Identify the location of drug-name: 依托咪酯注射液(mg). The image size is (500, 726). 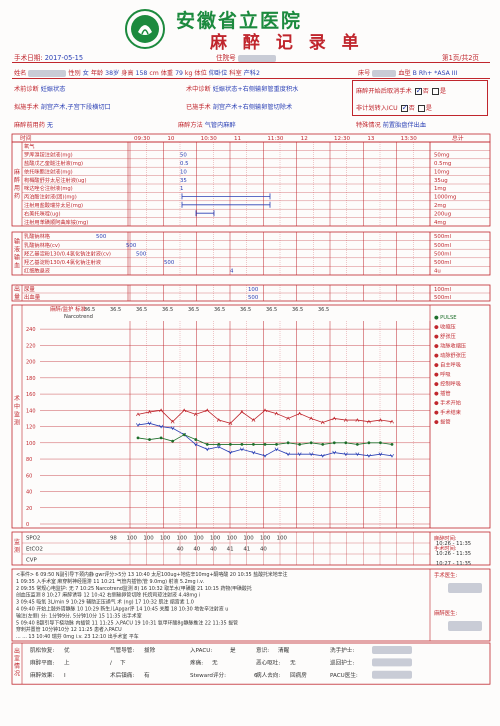
(48, 171).